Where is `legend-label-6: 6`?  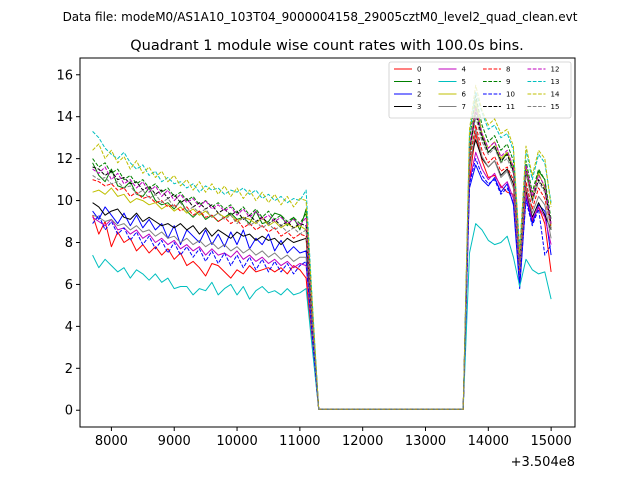 legend-label-6: 6 is located at coordinates (464, 95).